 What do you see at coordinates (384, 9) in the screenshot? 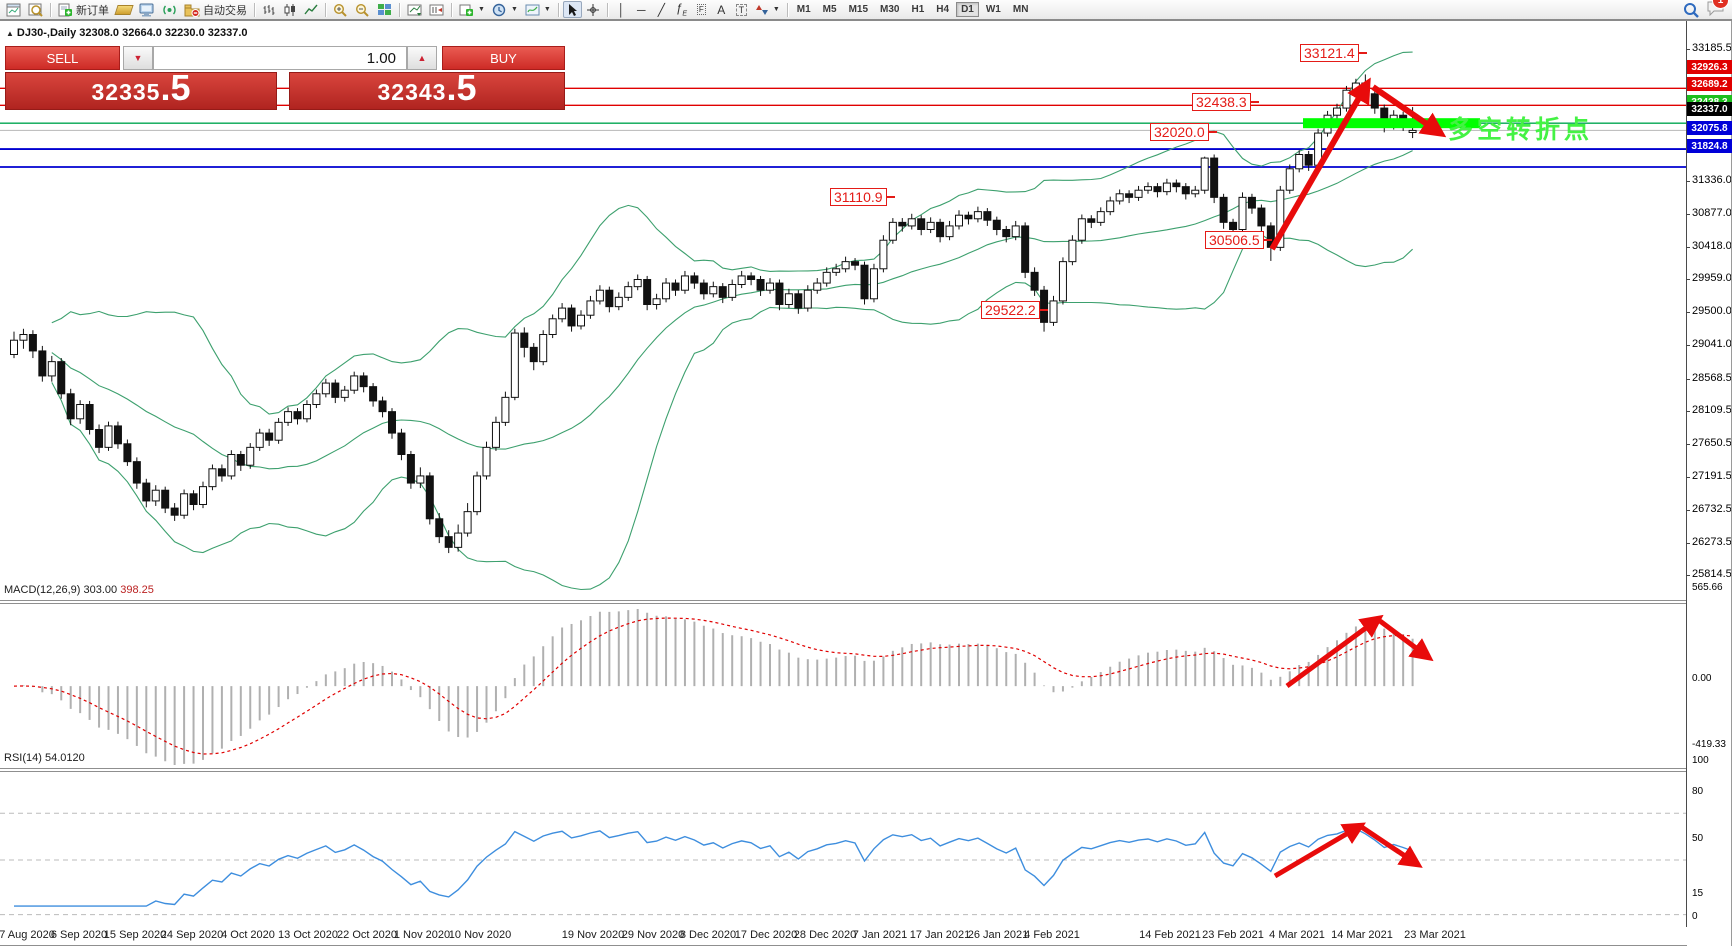
I see `tile-windows-button` at bounding box center [384, 9].